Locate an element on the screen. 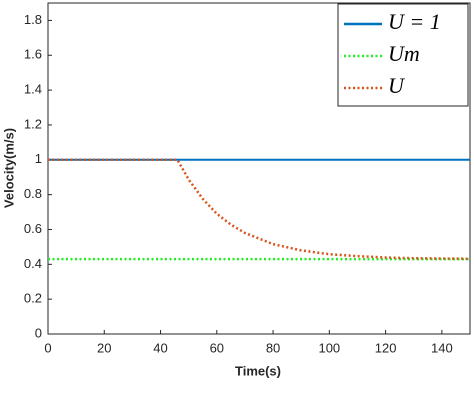 This screenshot has height=409, width=474. legend-label: U = 1 is located at coordinates (414, 21).